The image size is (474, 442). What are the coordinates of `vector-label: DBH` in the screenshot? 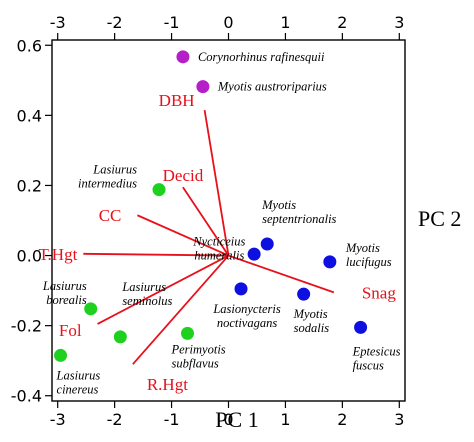 It's located at (177, 100).